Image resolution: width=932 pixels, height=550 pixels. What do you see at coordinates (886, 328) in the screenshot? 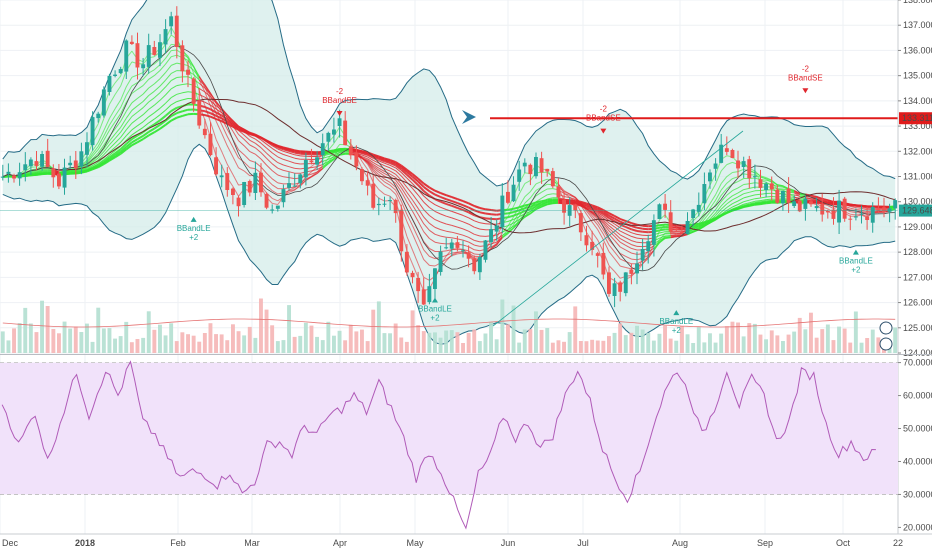
I see `settings-icon` at bounding box center [886, 328].